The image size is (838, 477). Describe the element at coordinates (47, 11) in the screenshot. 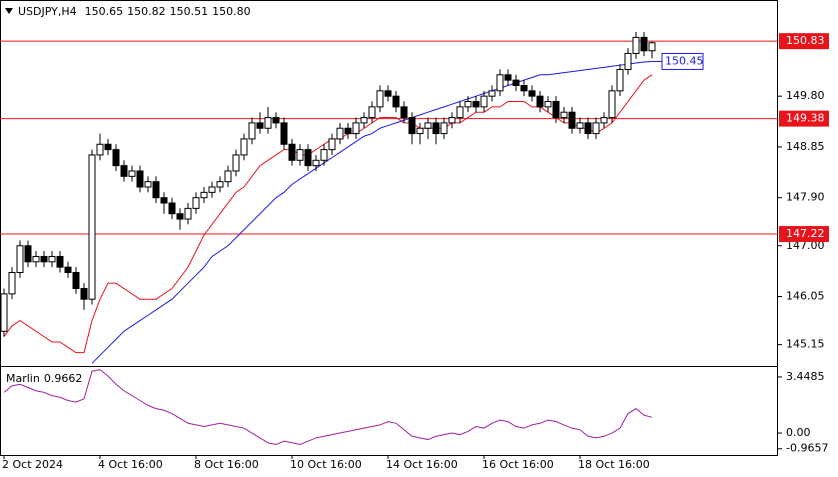

I see `symbol: USDJPY,H4` at that location.